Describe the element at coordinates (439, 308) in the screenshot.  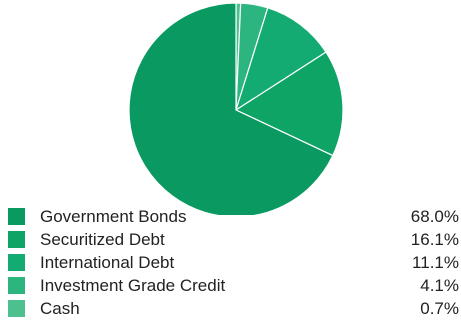
I see `legend-value: 0.7%` at that location.